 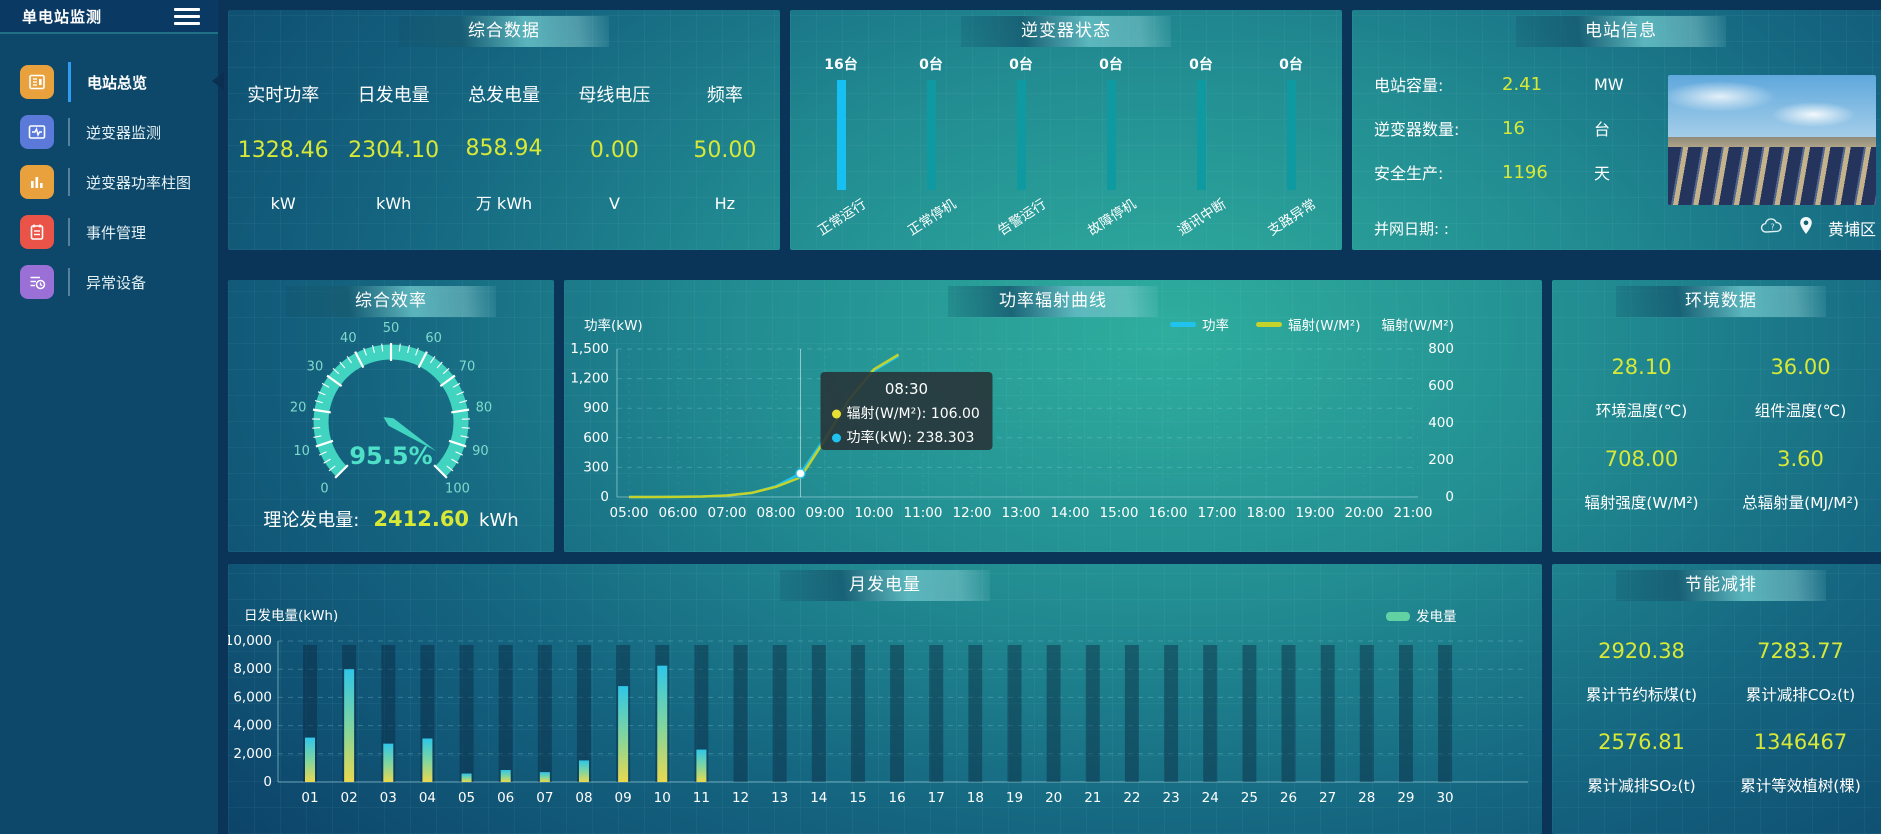 I want to click on metric-label: 频率, so click(x=724, y=96).